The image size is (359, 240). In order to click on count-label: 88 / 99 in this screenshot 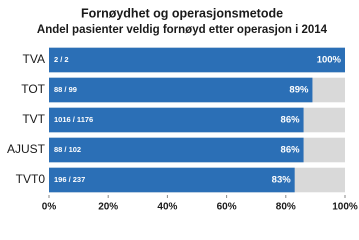, I will do `click(65, 89)`.